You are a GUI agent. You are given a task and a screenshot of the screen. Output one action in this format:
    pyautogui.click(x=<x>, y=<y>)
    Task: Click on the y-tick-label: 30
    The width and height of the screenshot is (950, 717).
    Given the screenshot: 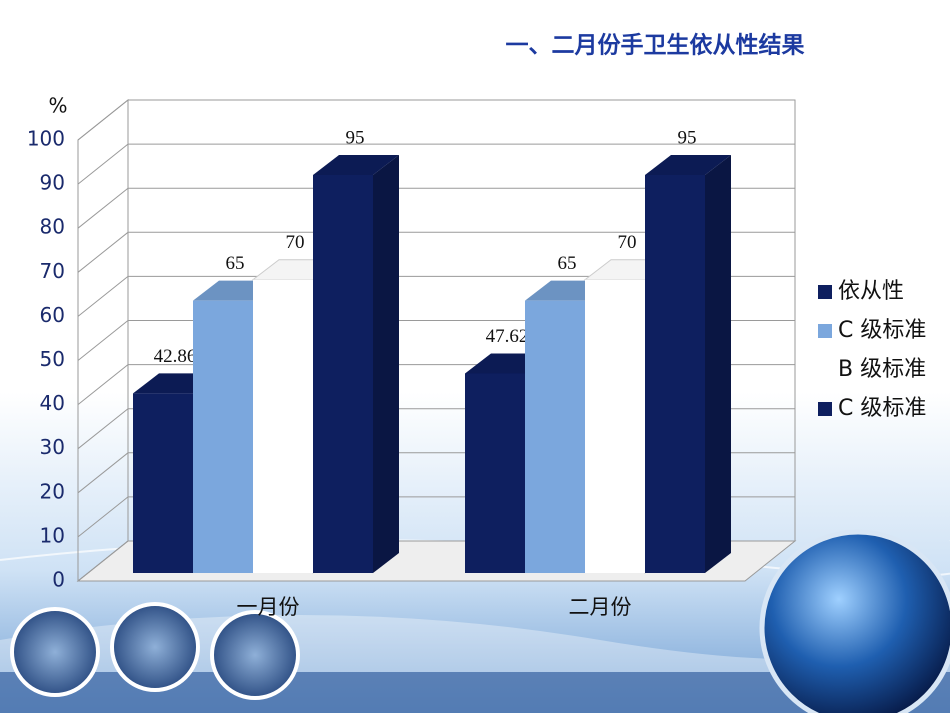 What is the action you would take?
    pyautogui.click(x=52, y=447)
    